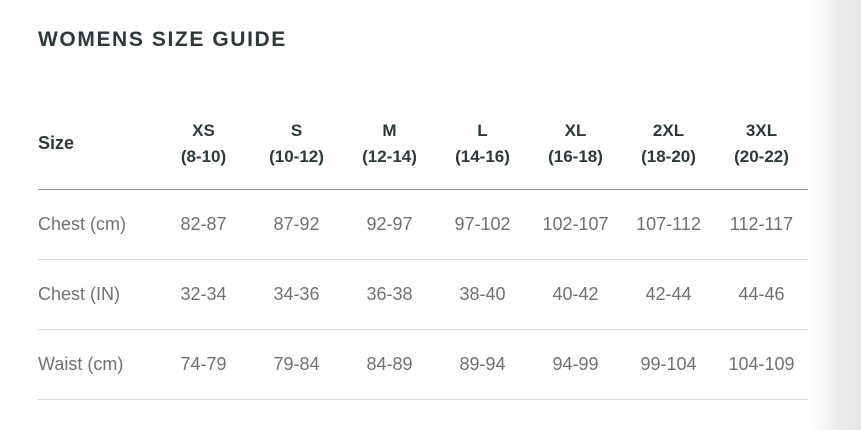 The width and height of the screenshot is (861, 430). I want to click on cell-value: 97-102, so click(482, 224).